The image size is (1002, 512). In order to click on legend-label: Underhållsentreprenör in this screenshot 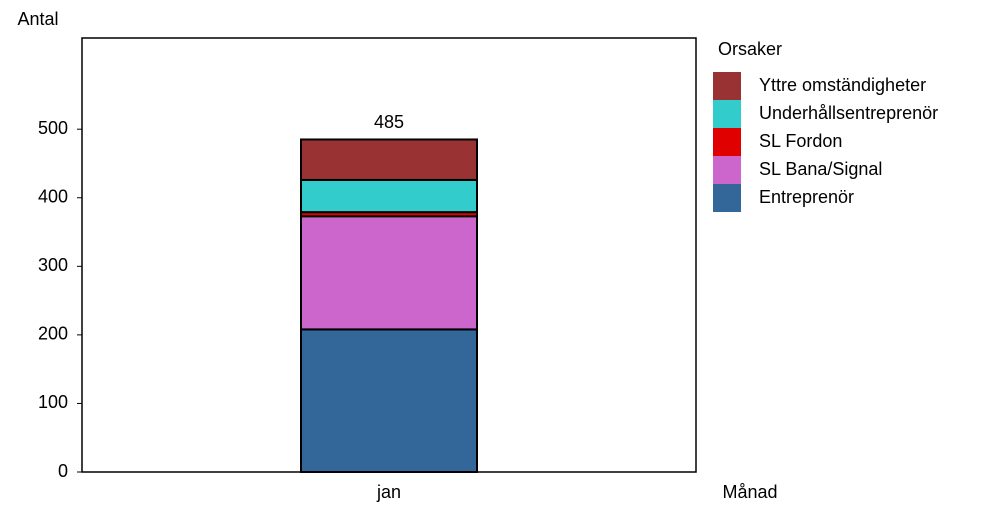, I will do `click(848, 113)`.